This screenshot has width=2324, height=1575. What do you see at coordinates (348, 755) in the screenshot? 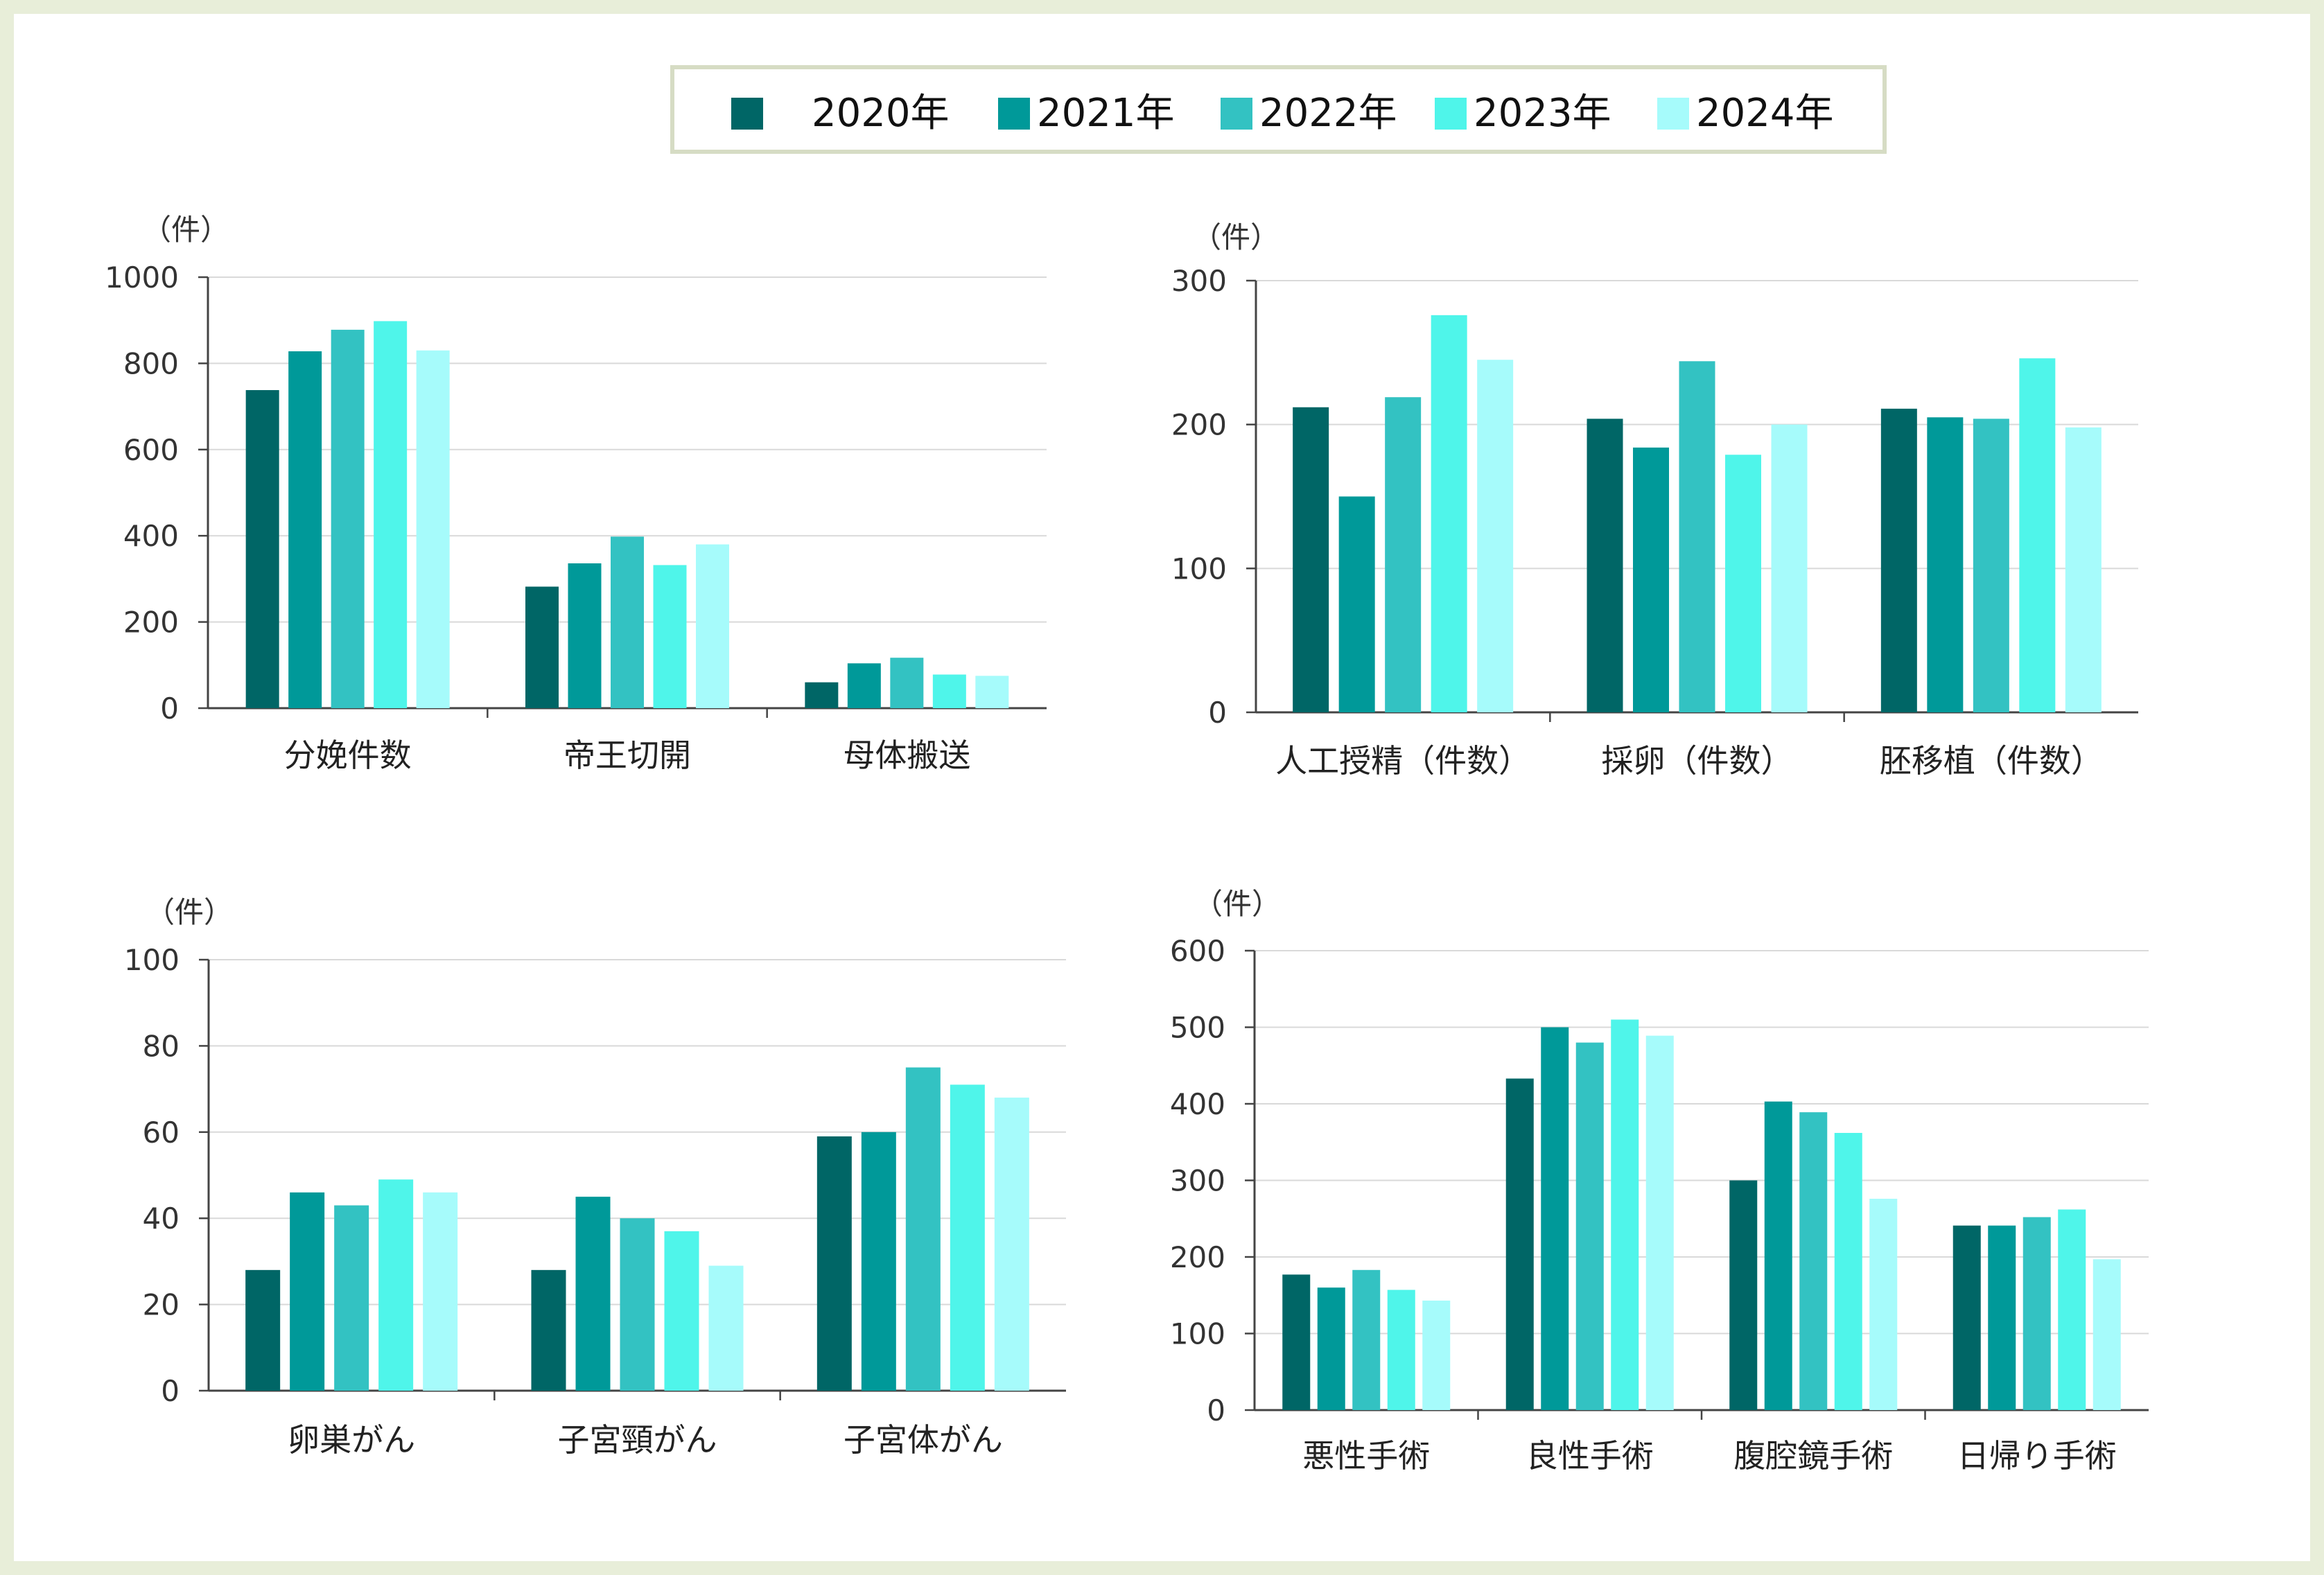
I see `x-category-label: 分娩件数` at bounding box center [348, 755].